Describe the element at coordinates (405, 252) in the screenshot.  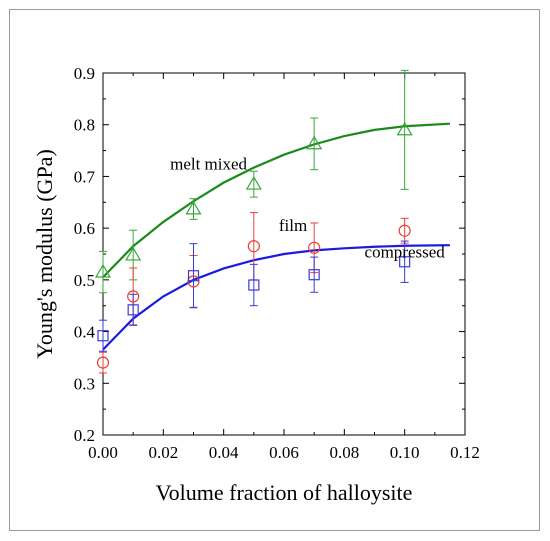
I see `annotation-2: compressed` at that location.